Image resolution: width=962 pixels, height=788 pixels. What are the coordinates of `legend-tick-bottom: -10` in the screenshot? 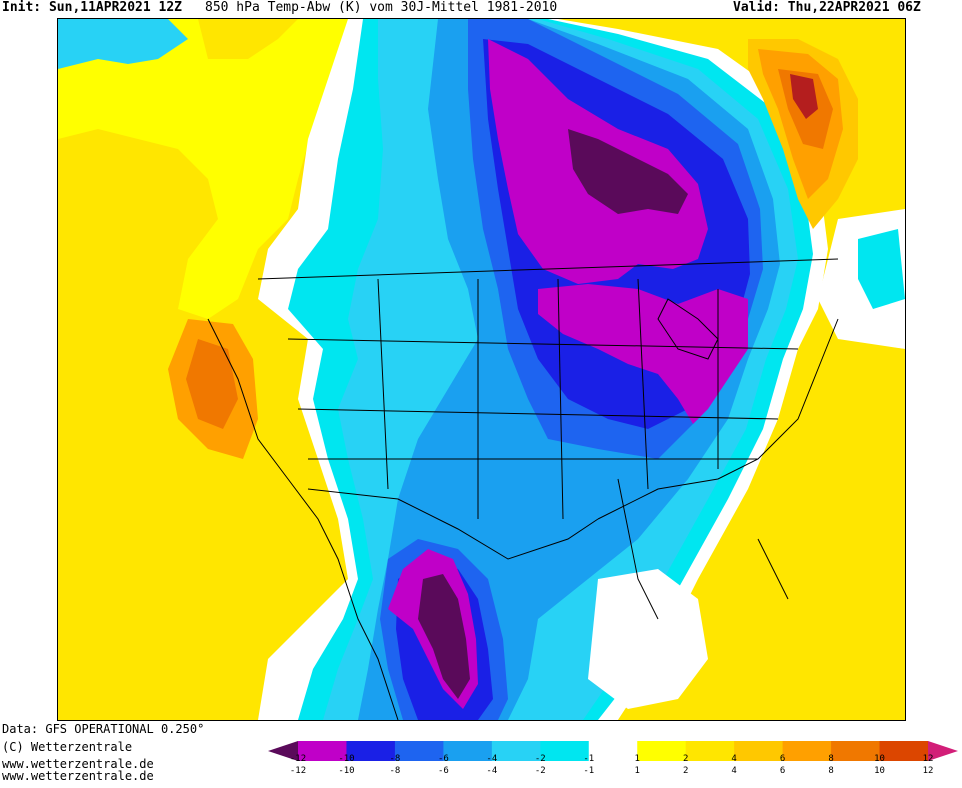 It's located at (346, 771).